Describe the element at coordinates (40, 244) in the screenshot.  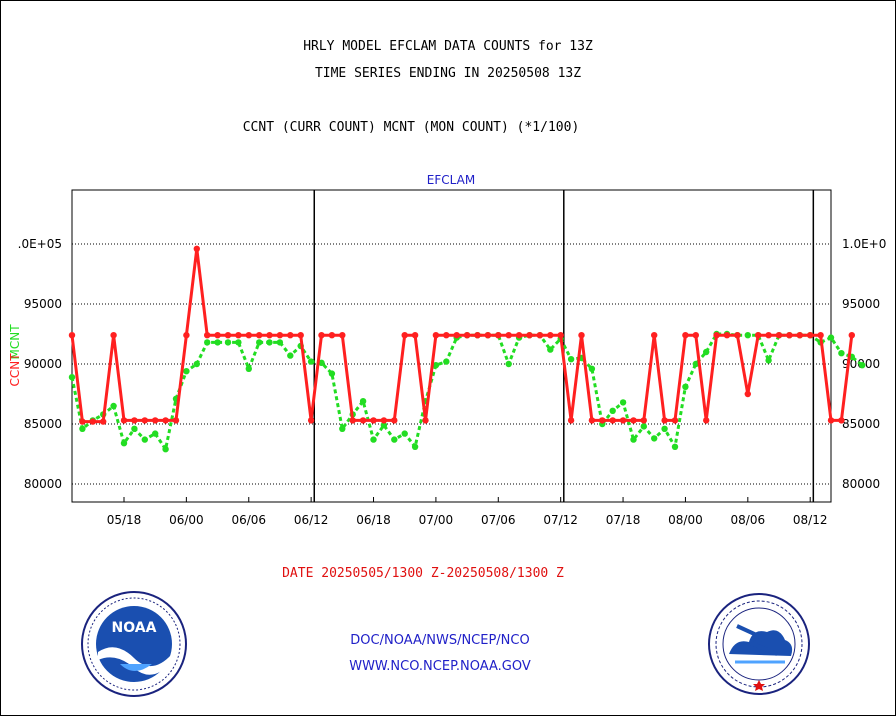
I see `y-tick-label-left: .0E+05` at that location.